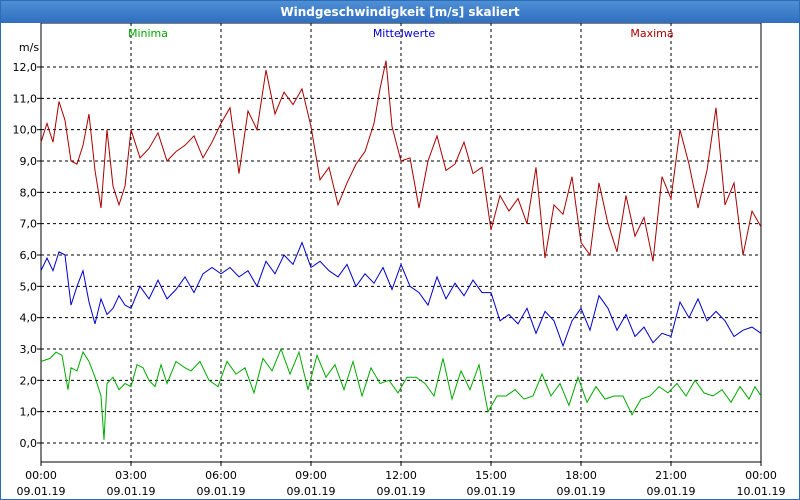 This screenshot has width=800, height=500. I want to click on x-tick-time: 09:00, so click(311, 475).